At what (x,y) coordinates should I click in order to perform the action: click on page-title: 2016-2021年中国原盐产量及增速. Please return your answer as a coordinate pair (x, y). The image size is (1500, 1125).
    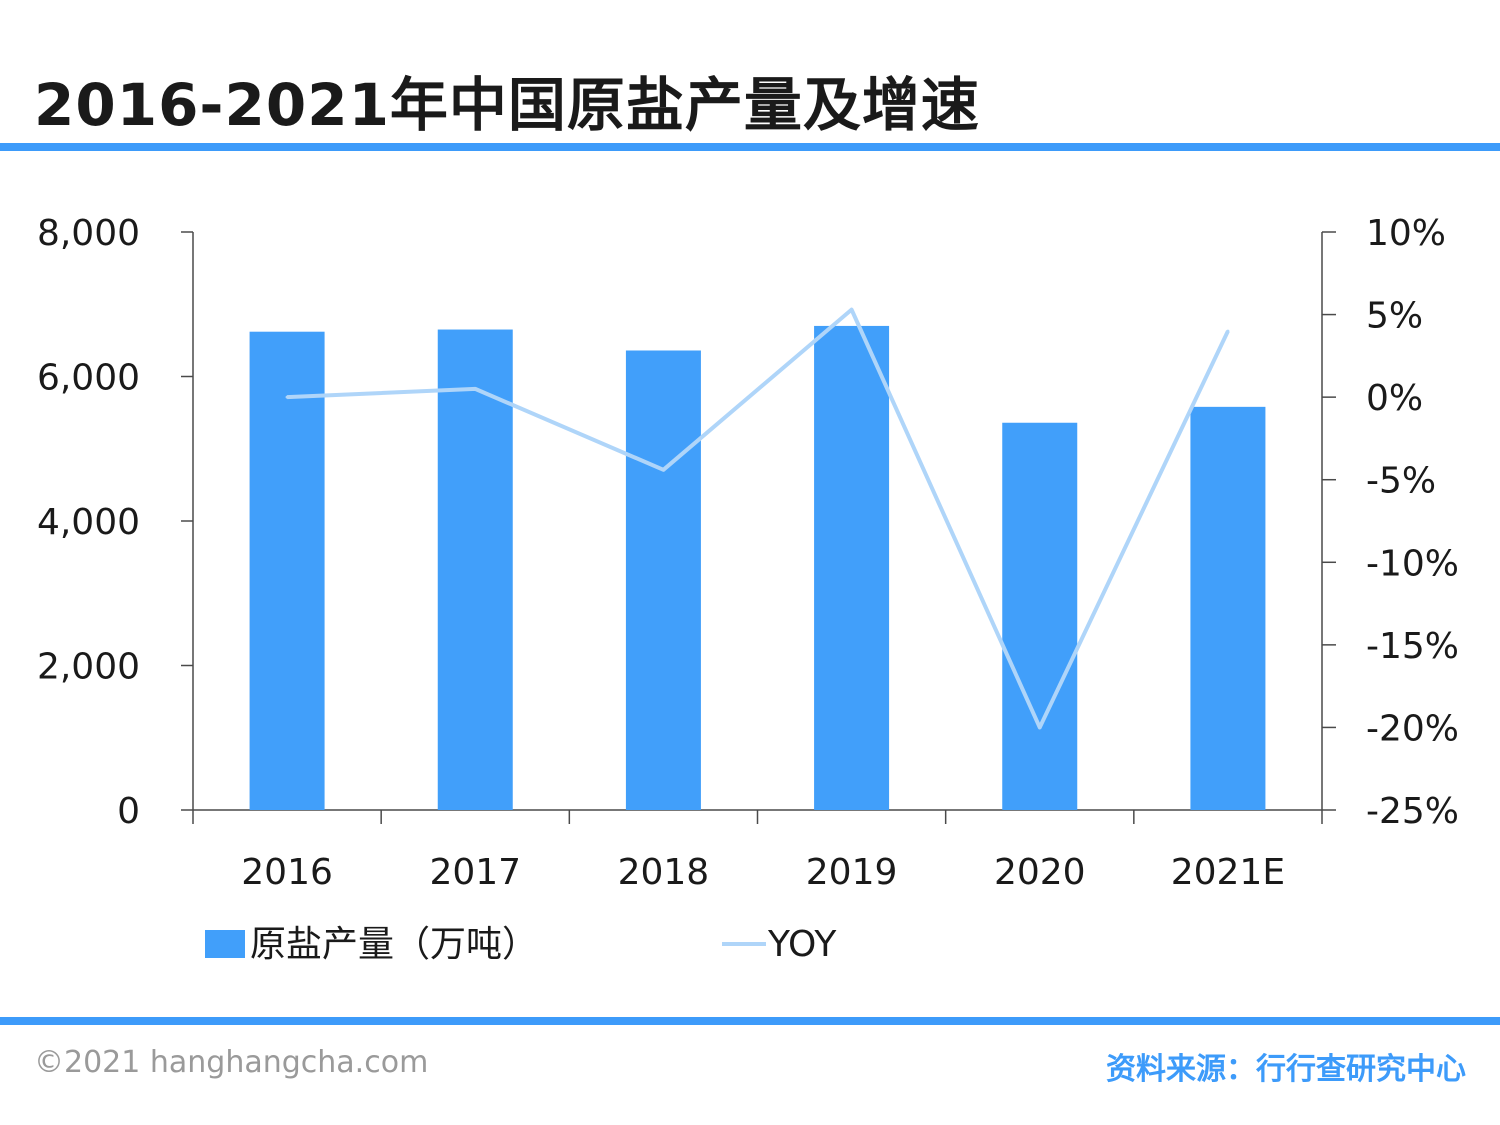
    Looking at the image, I should click on (507, 105).